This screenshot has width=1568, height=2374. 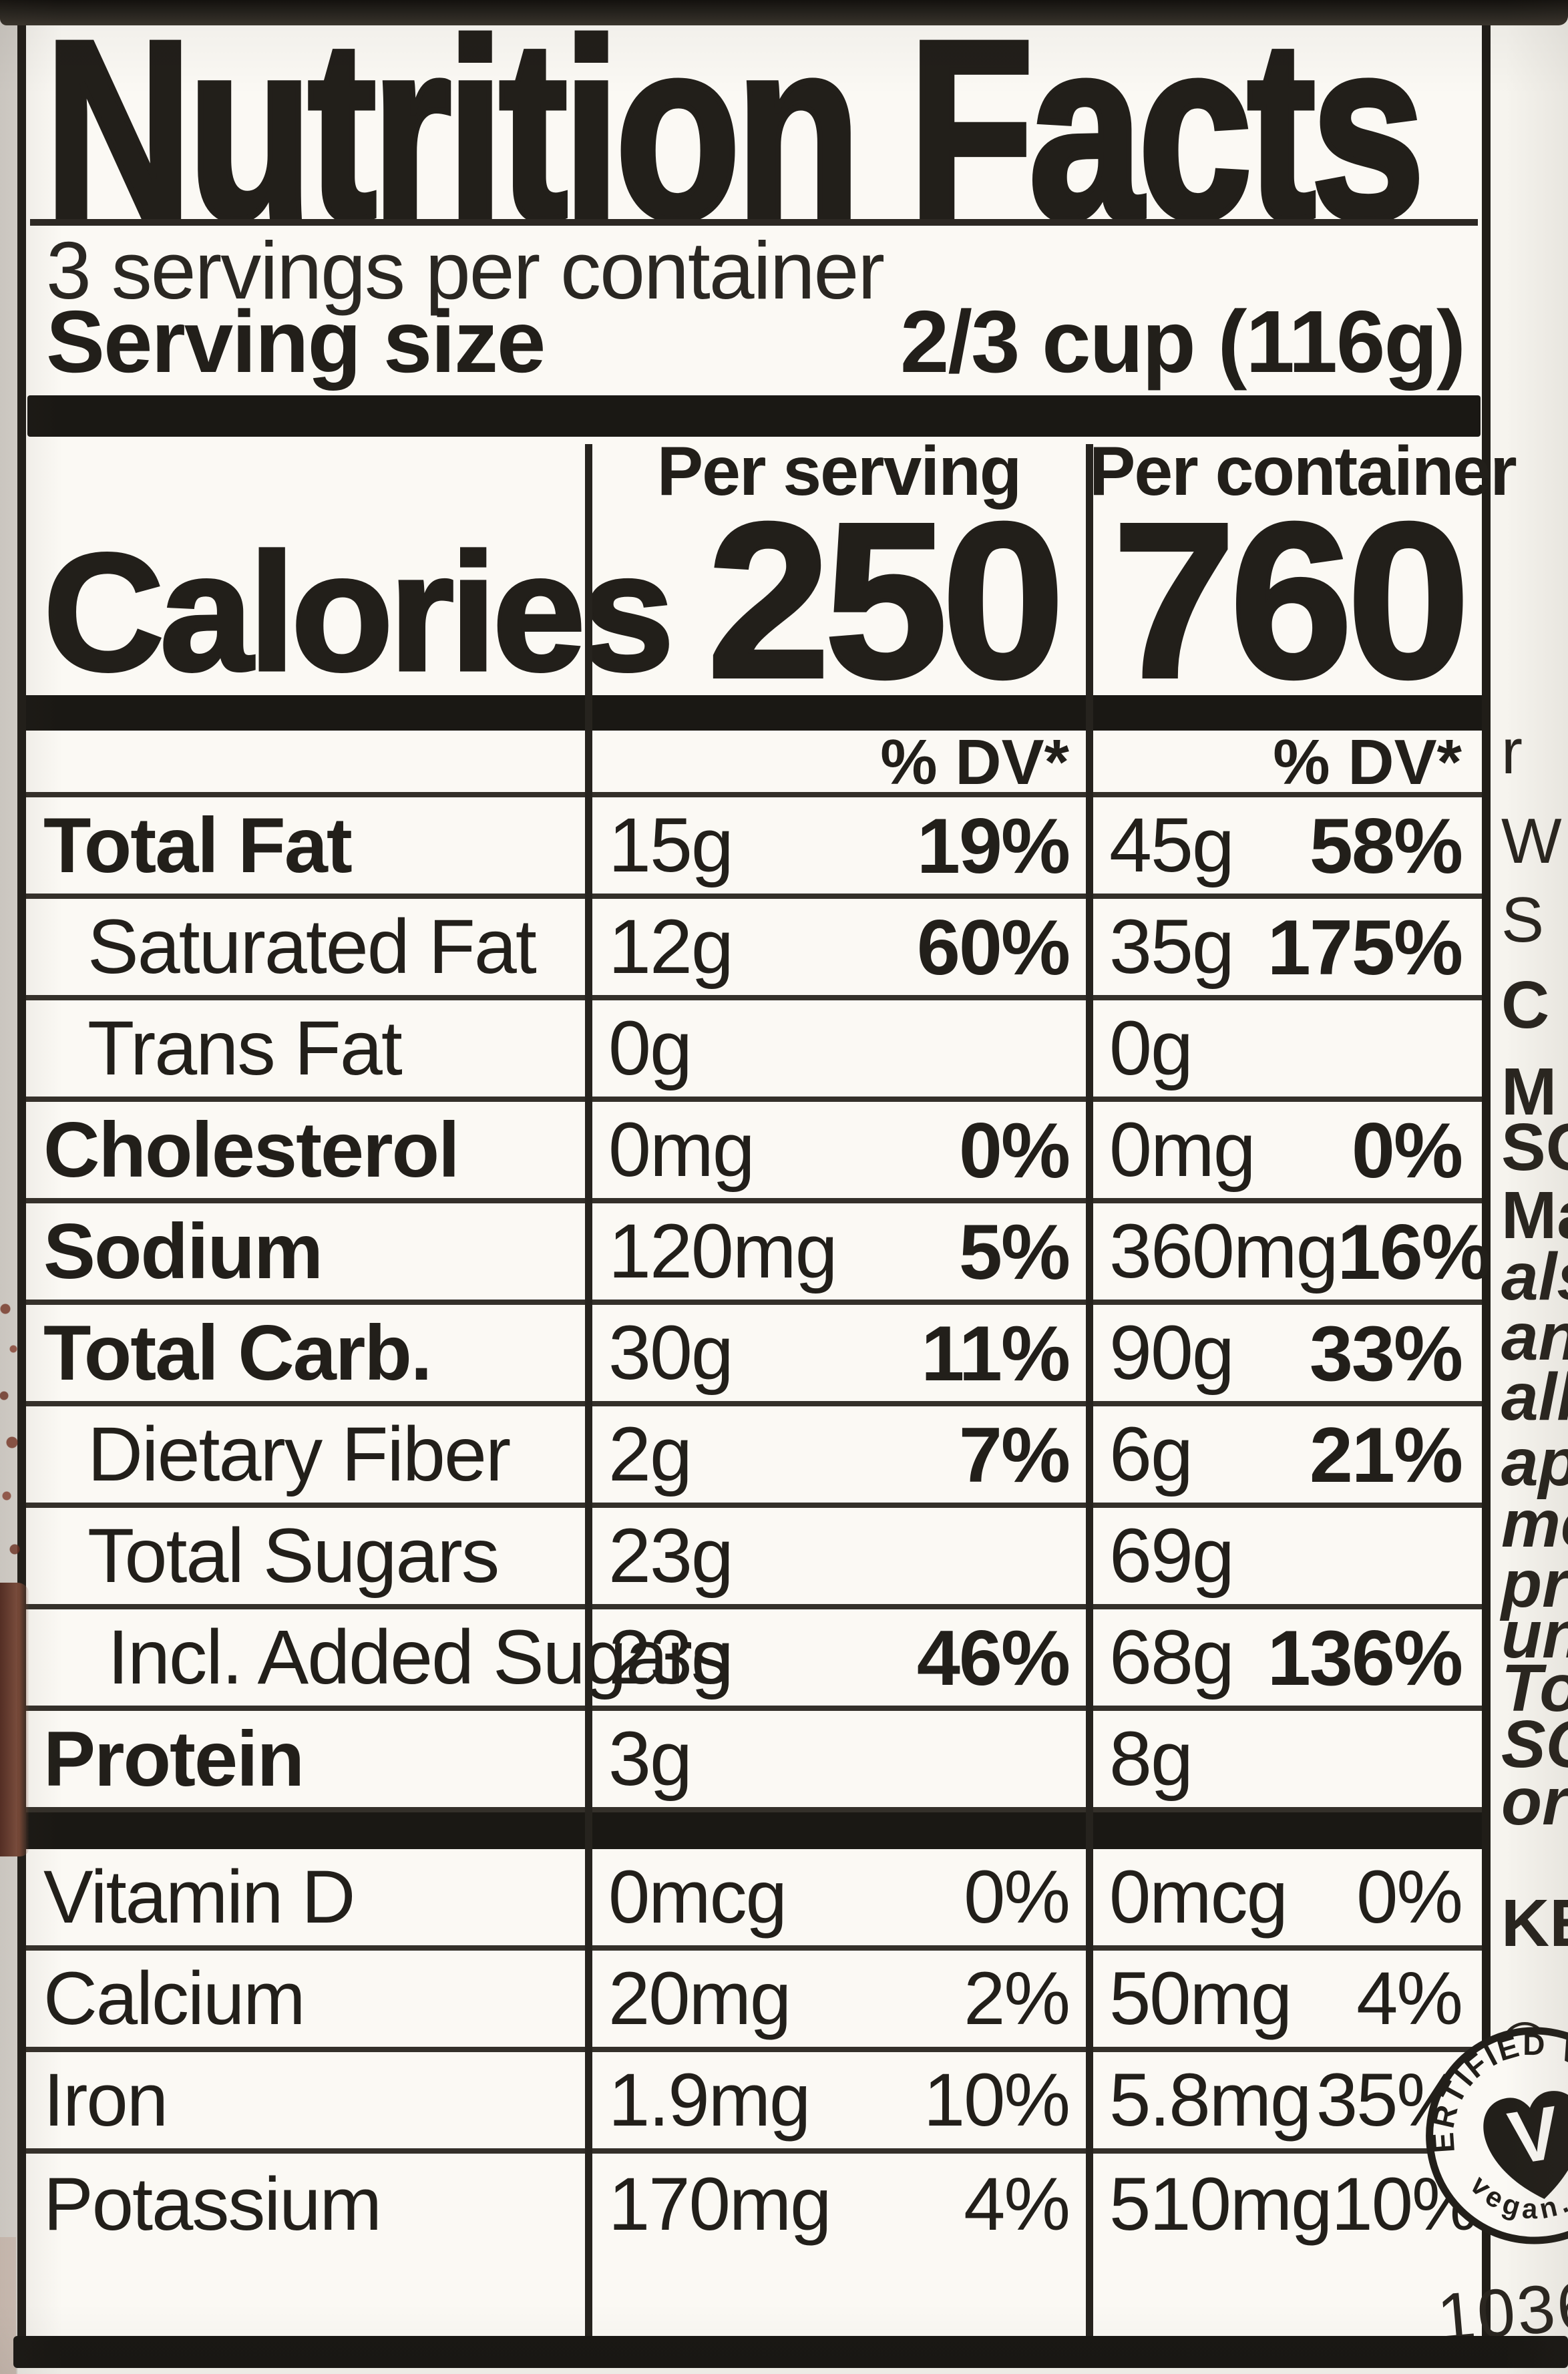 What do you see at coordinates (1529, 1092) in the screenshot?
I see `side-text-fragment: M` at bounding box center [1529, 1092].